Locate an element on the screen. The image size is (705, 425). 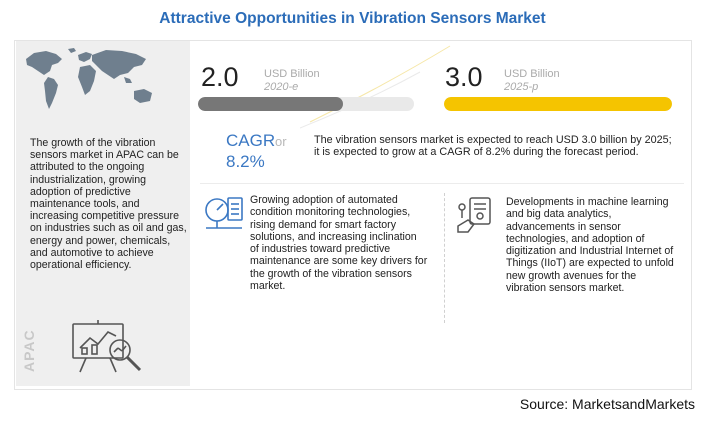
cagr-value: 8.2% is located at coordinates (245, 161).